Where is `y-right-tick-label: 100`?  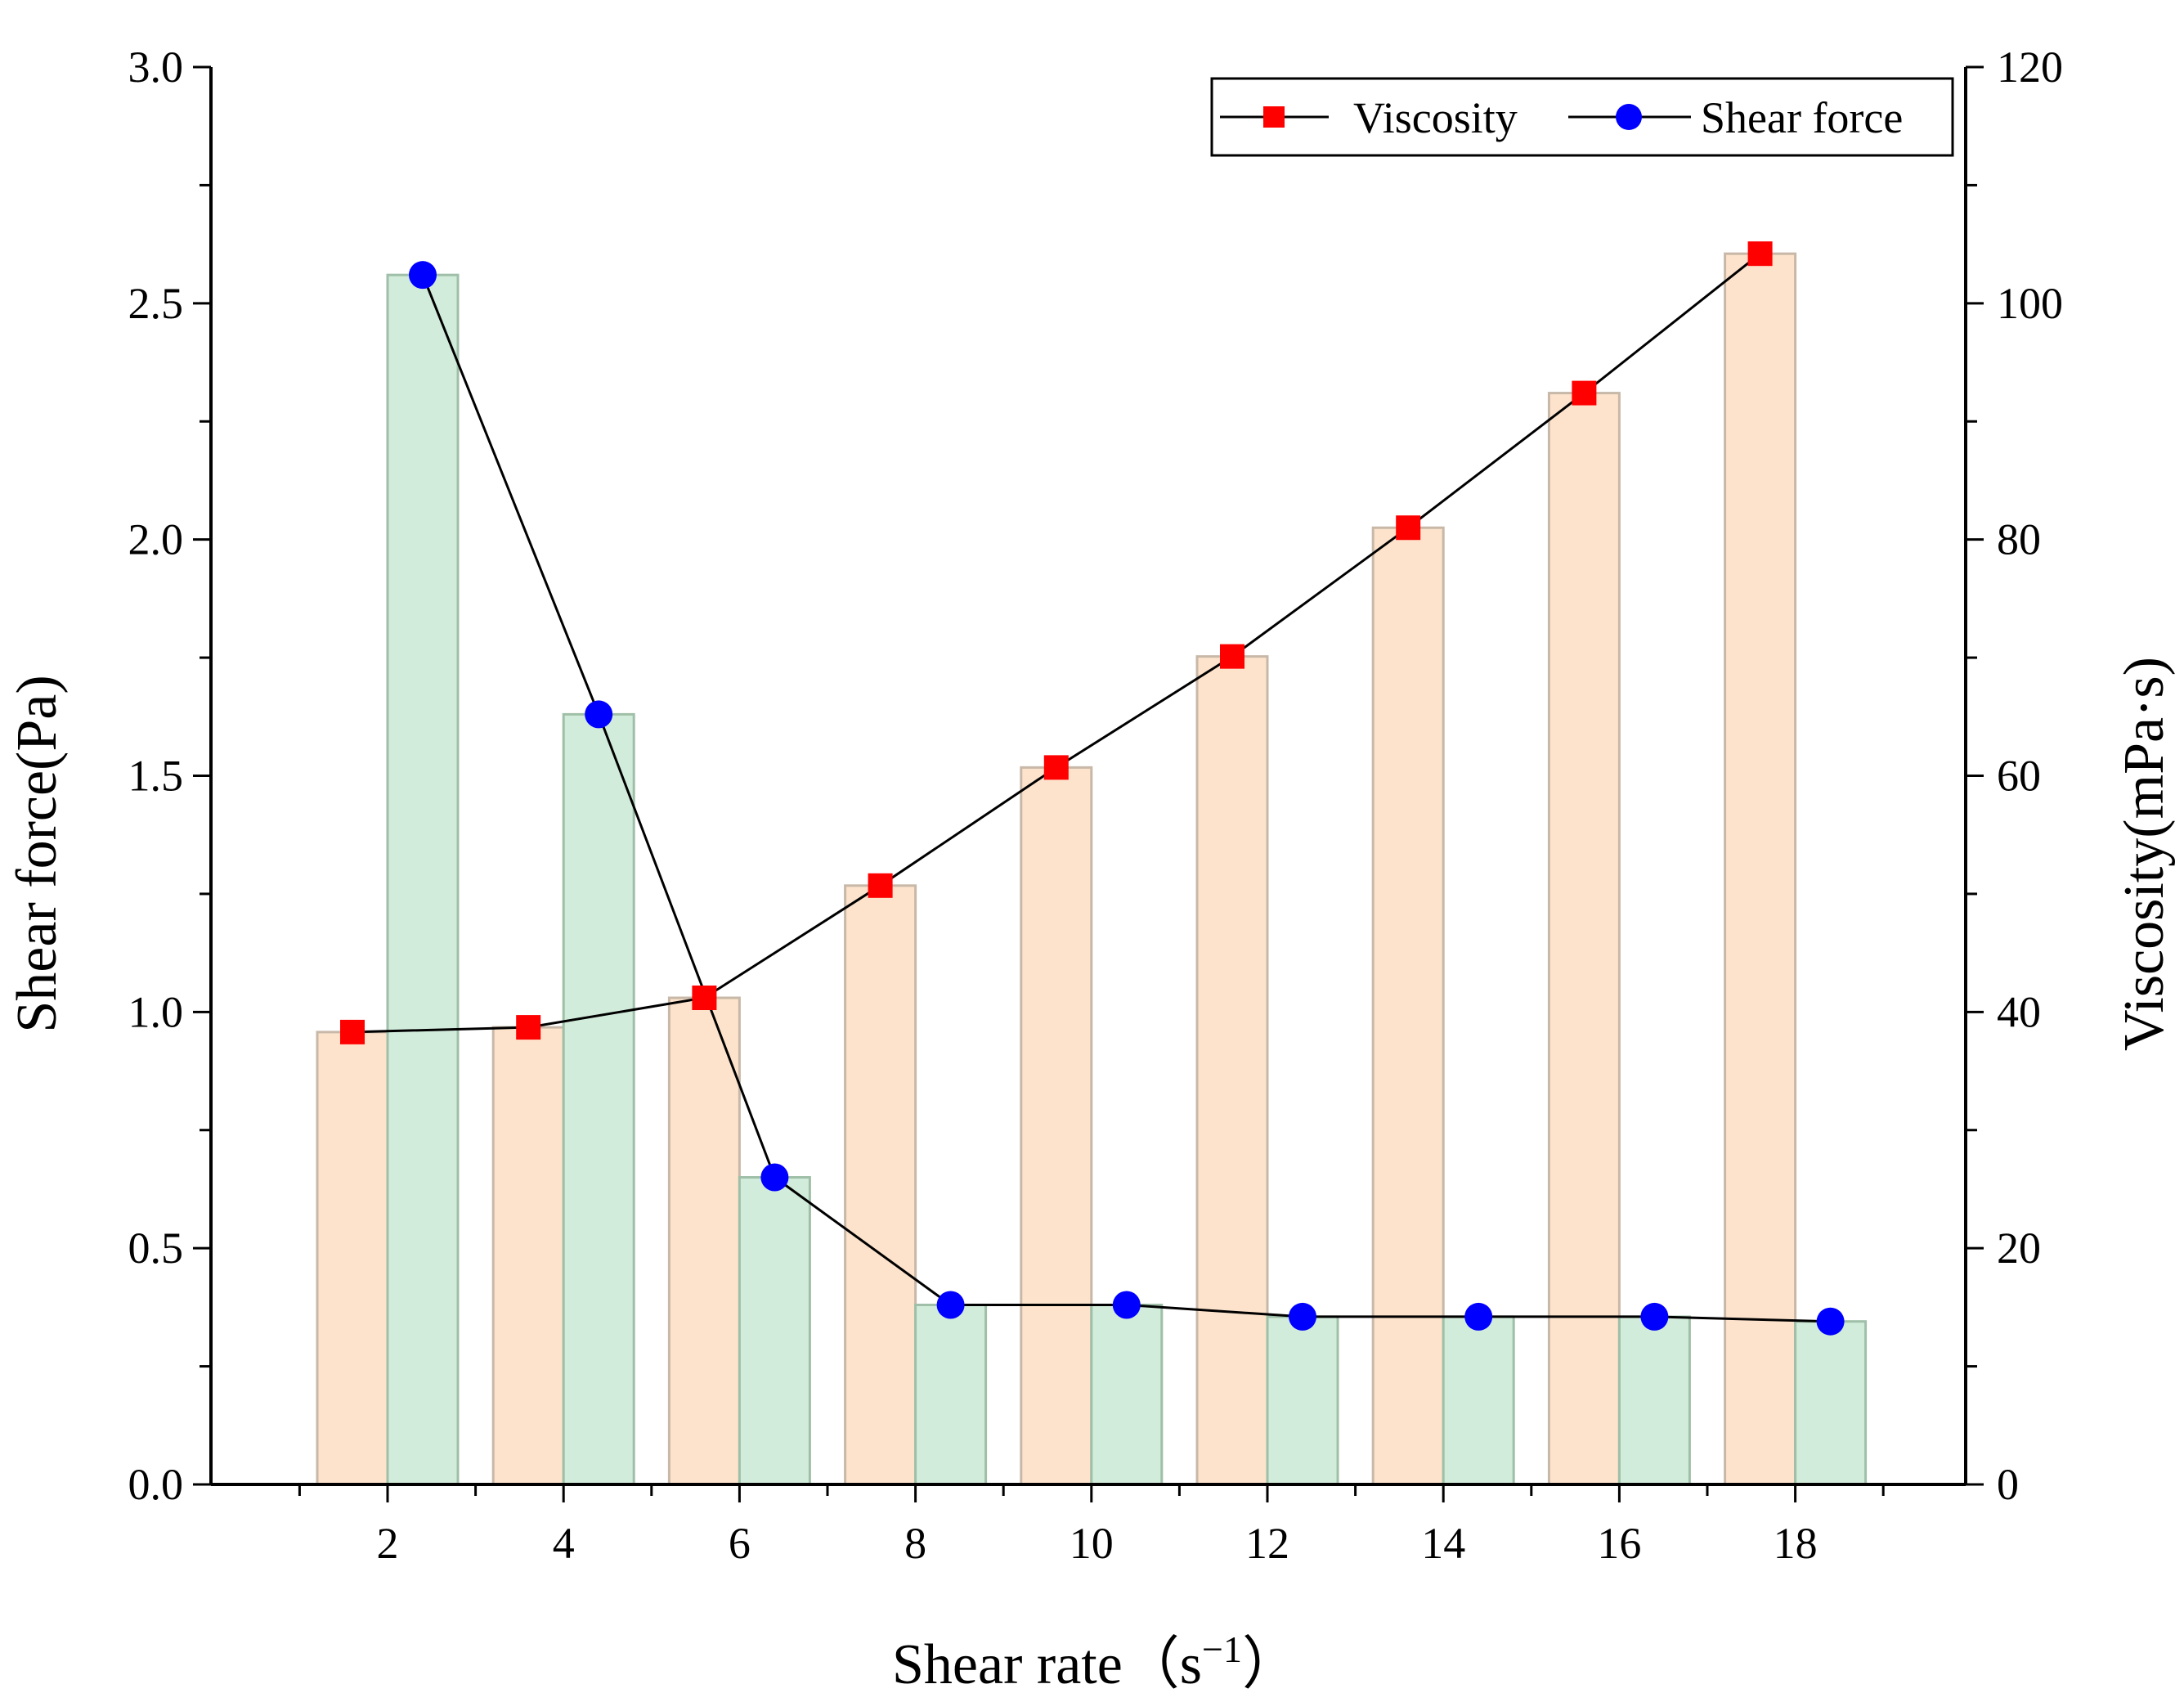
y-right-tick-label: 100 is located at coordinates (2030, 303).